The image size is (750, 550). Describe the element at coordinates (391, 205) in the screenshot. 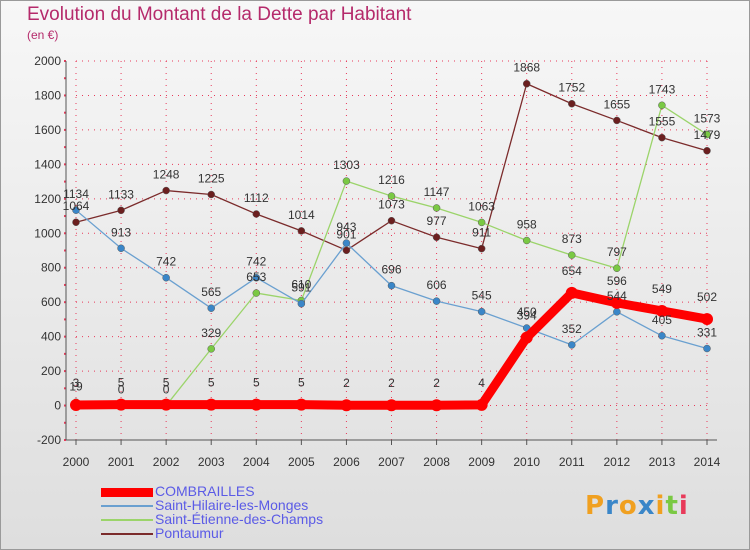

I see `data-label: 1073` at that location.